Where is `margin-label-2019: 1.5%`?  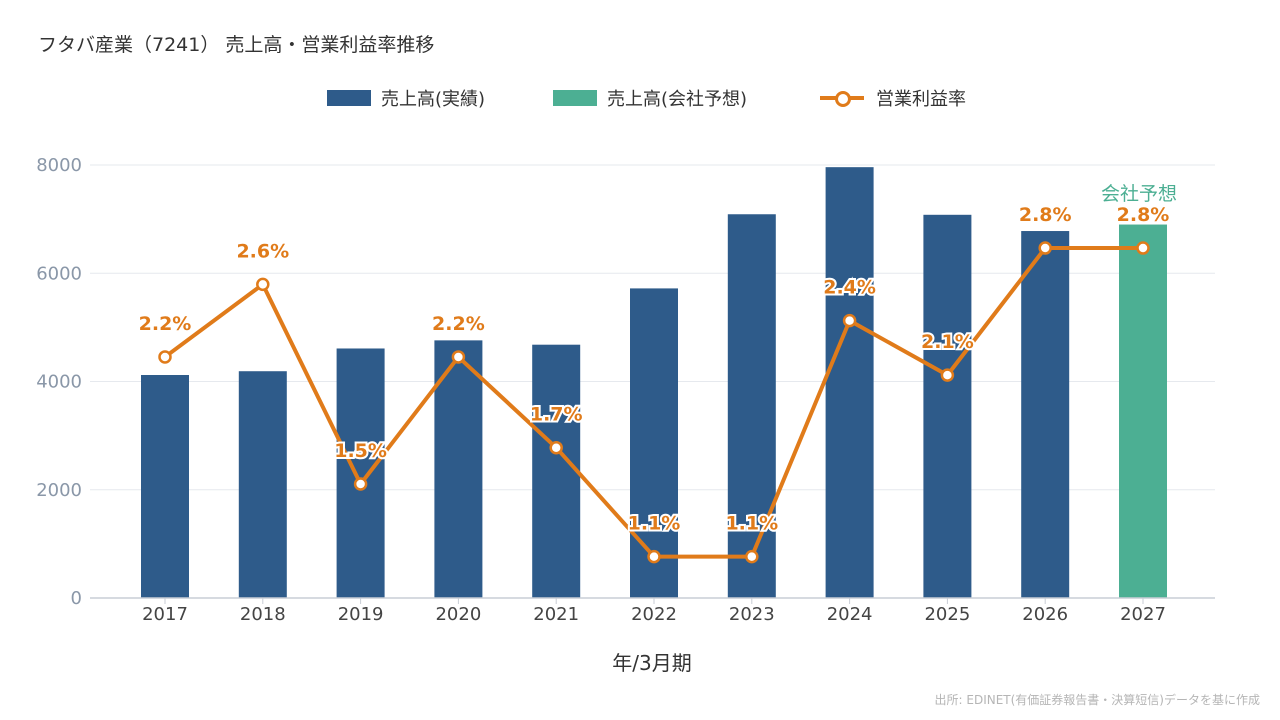
margin-label-2019: 1.5% is located at coordinates (360, 451).